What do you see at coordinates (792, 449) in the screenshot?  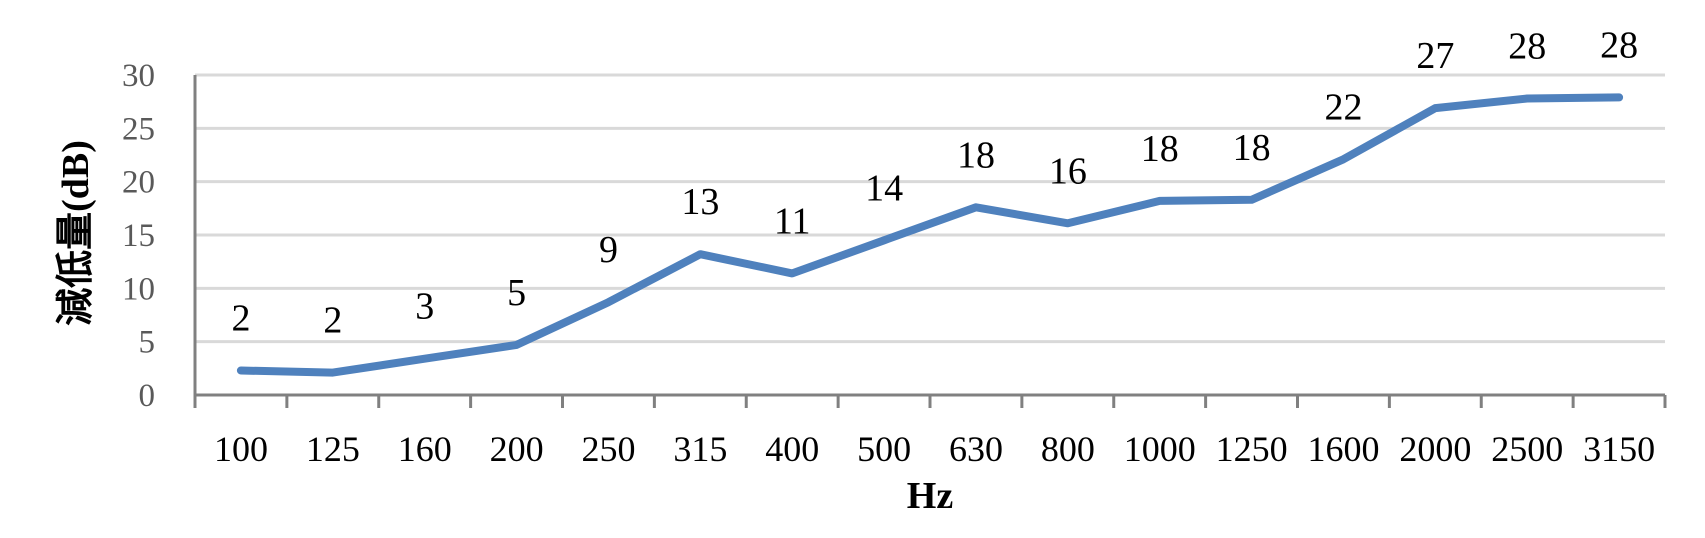 I see `x-tick-label: 400` at bounding box center [792, 449].